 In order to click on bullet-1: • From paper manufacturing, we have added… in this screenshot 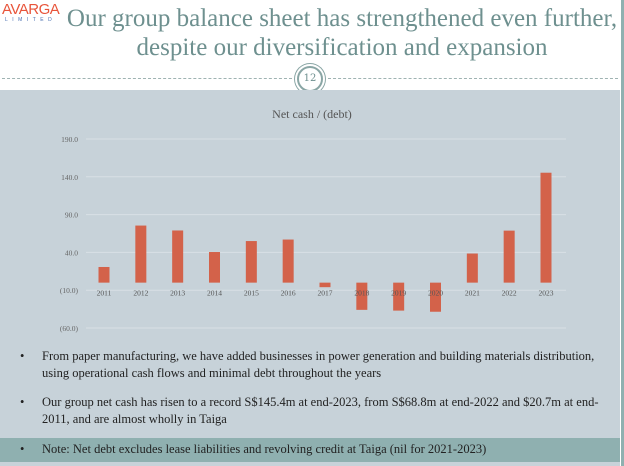, I will do `click(315, 365)`.